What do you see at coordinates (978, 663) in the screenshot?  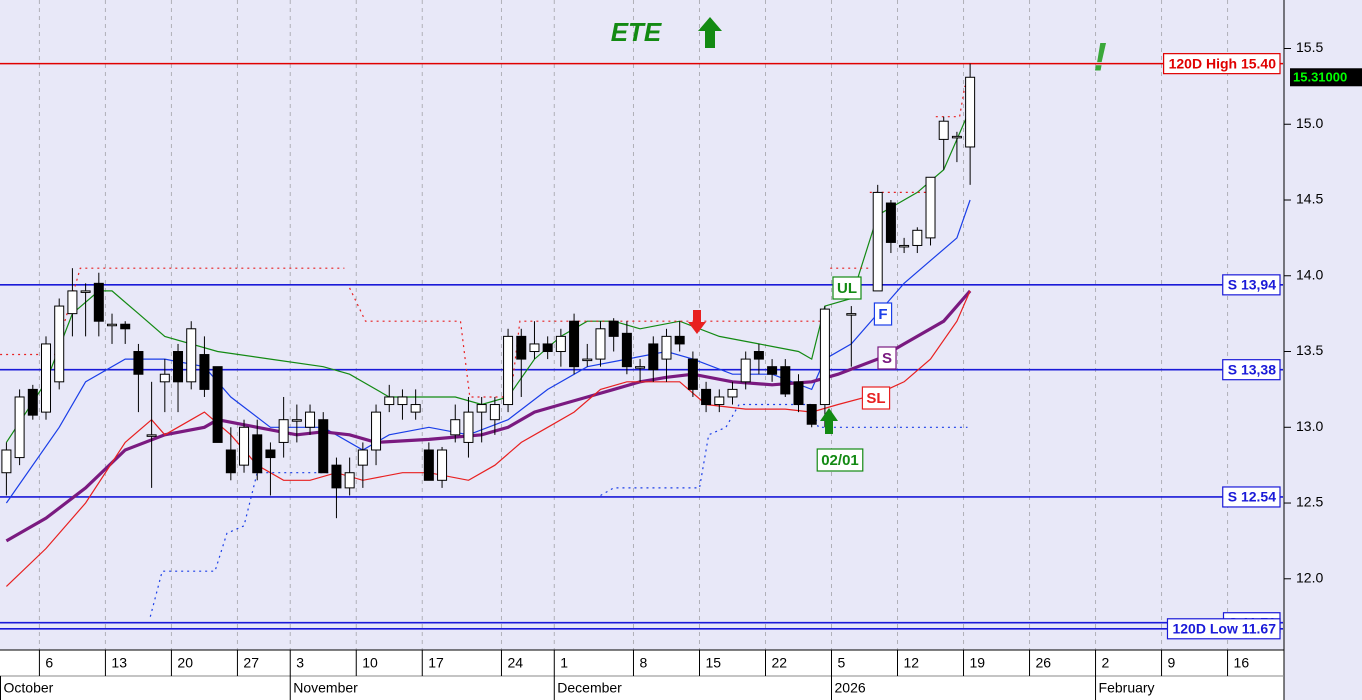 I see `x-tick-label: 19` at bounding box center [978, 663].